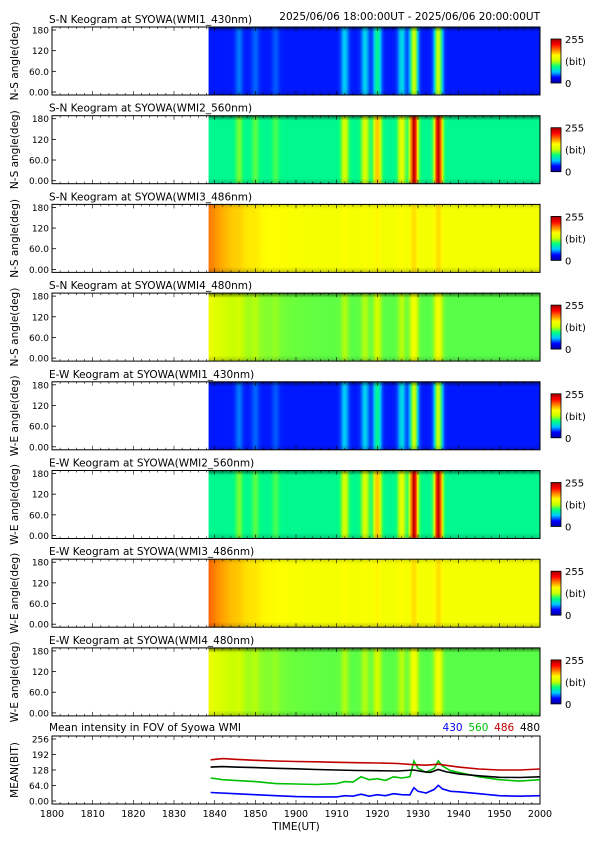 The image size is (595, 842). Describe the element at coordinates (150, 286) in the screenshot. I see `panel-title: S-N Keogram at SYOWA(WMI4_480nm)` at that location.